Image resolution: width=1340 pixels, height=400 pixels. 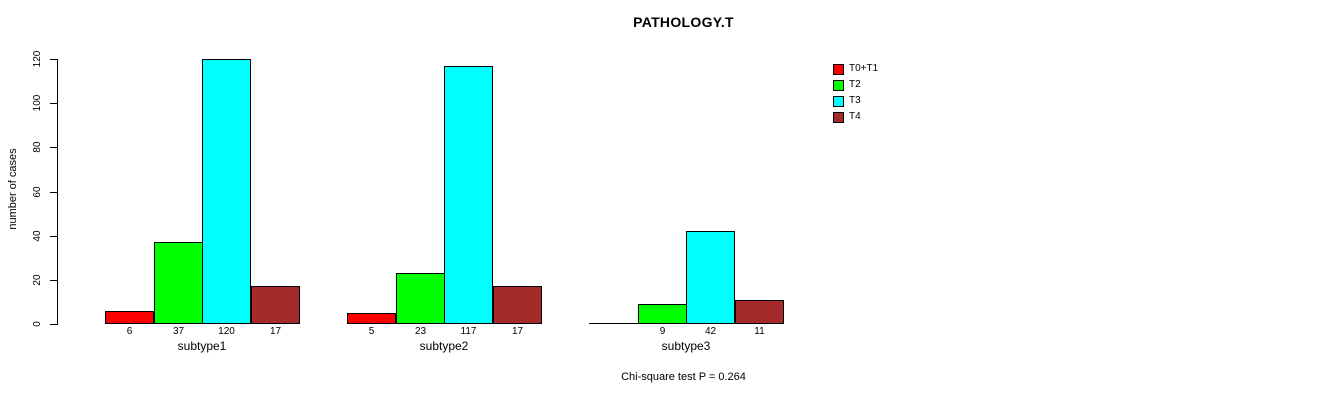 I want to click on y-axis-tick-label: 100, so click(x=37, y=103).